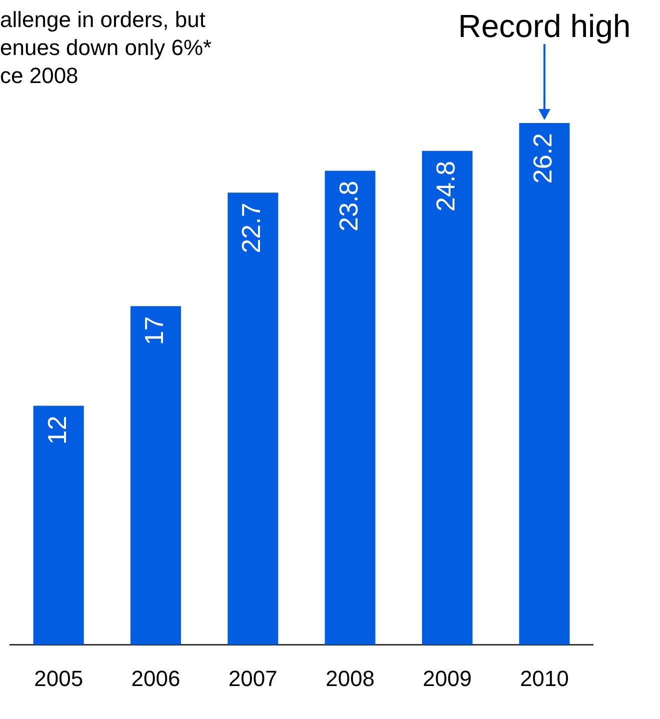  I want to click on x-tick-label: 2009, so click(447, 678).